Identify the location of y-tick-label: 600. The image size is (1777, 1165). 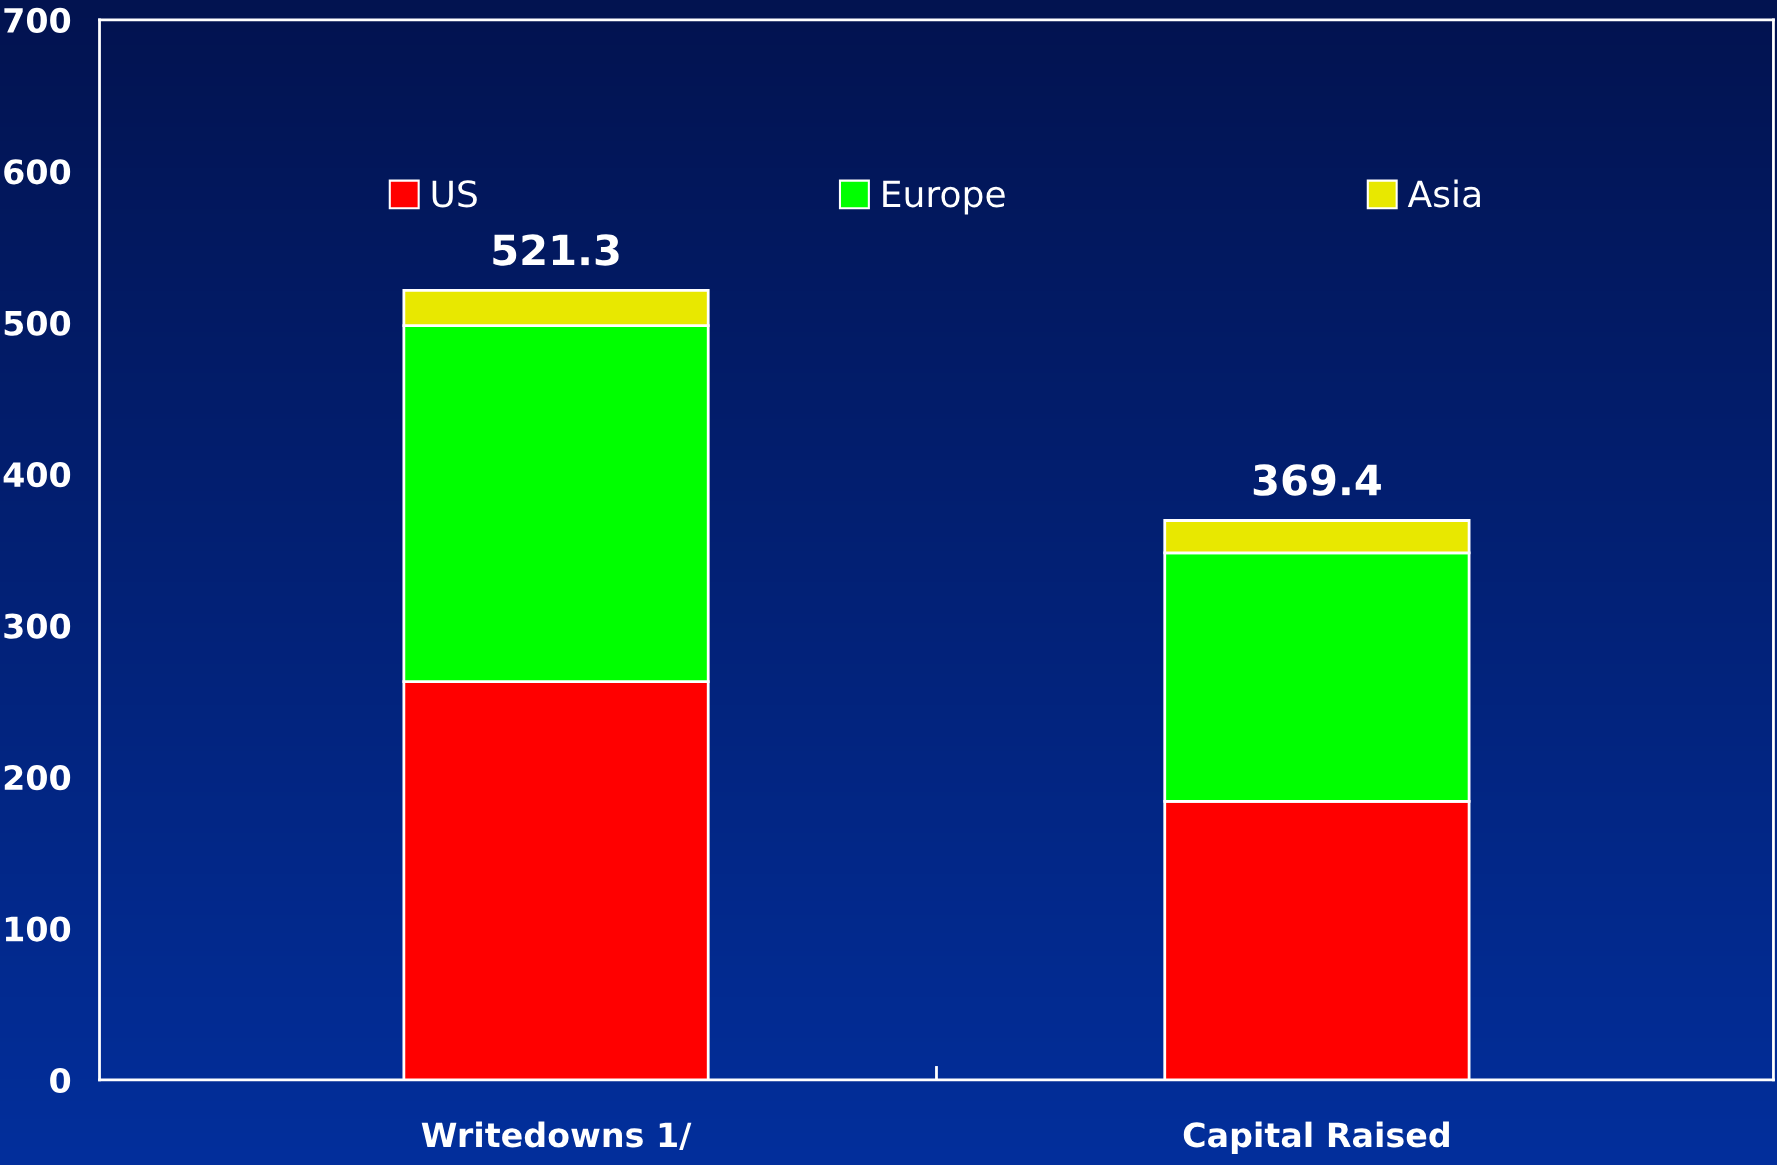
(37, 172).